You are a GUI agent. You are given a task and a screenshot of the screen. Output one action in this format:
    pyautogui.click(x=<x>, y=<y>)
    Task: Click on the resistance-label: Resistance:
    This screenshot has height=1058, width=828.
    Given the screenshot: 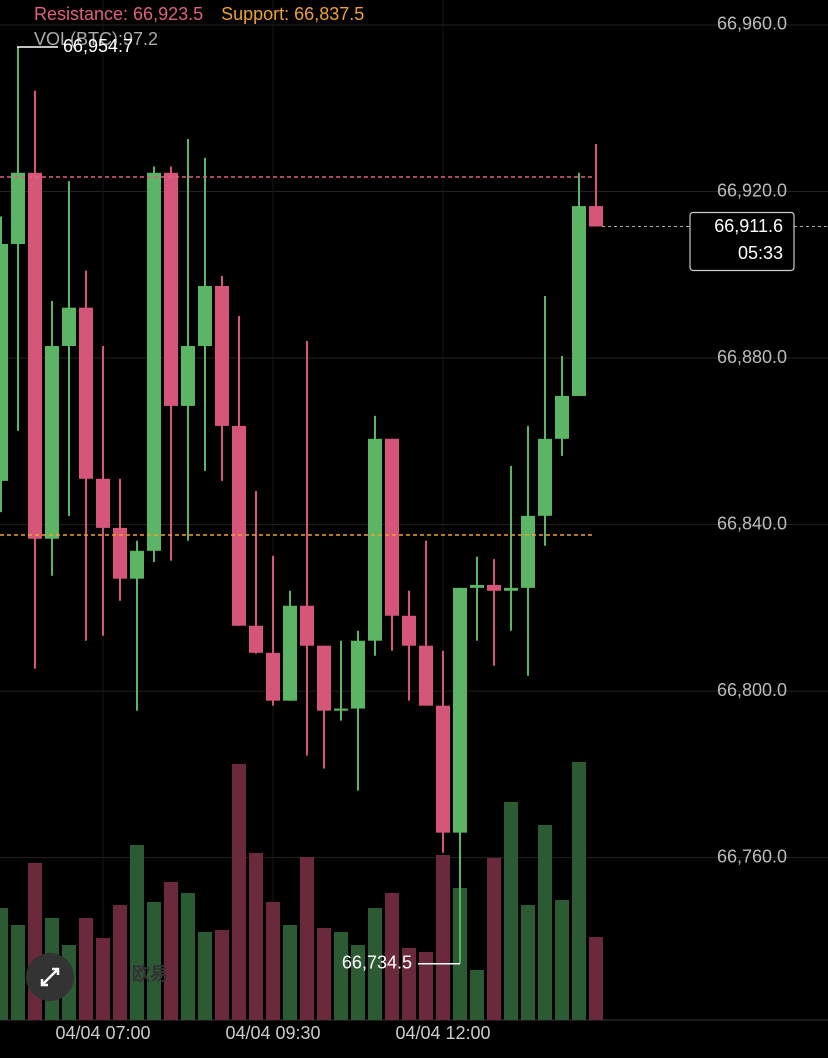 What is the action you would take?
    pyautogui.click(x=81, y=14)
    